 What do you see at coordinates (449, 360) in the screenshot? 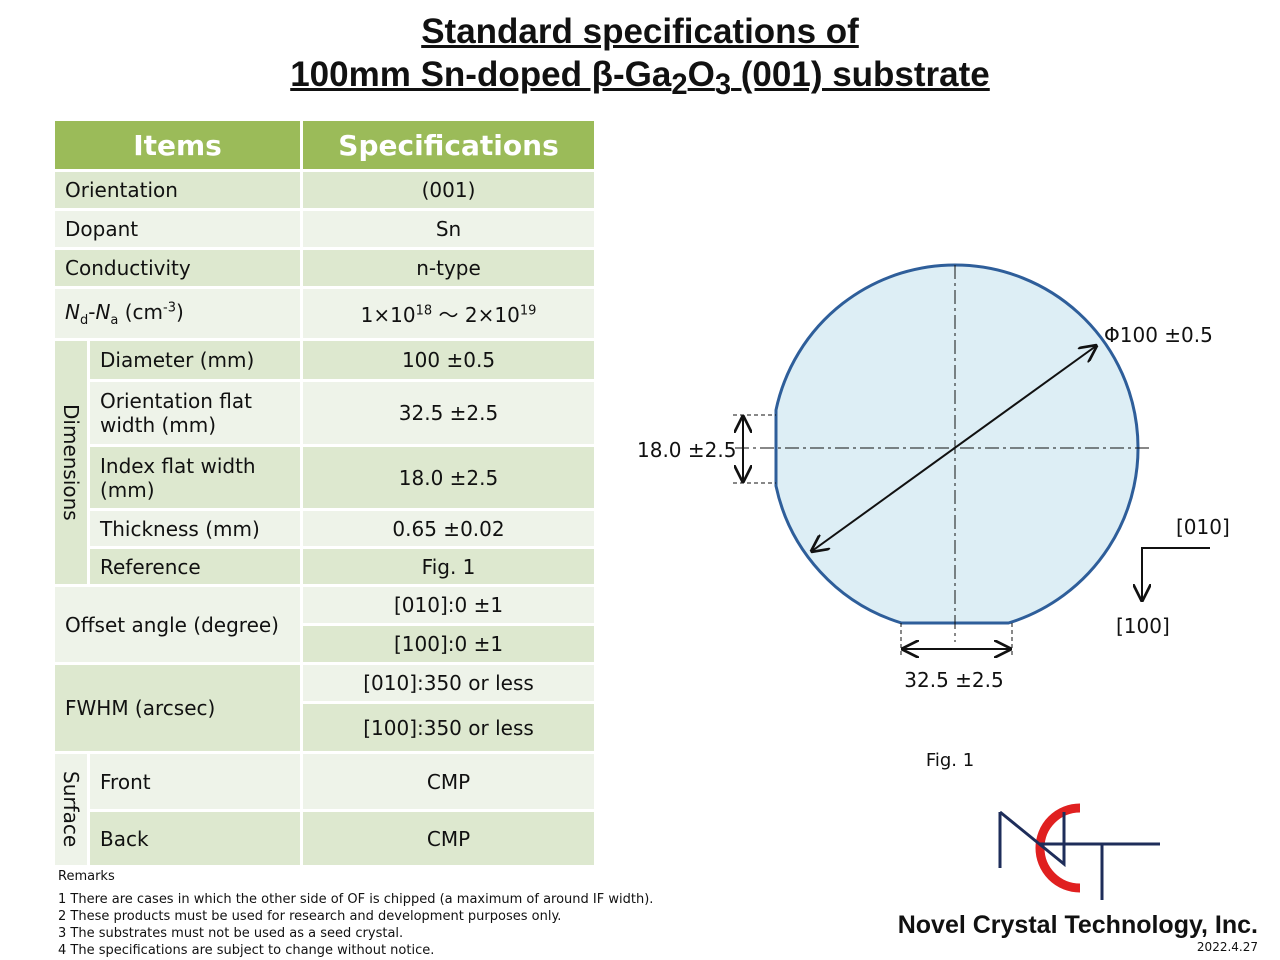
I see `spec: 100 ±0.5` at bounding box center [449, 360].